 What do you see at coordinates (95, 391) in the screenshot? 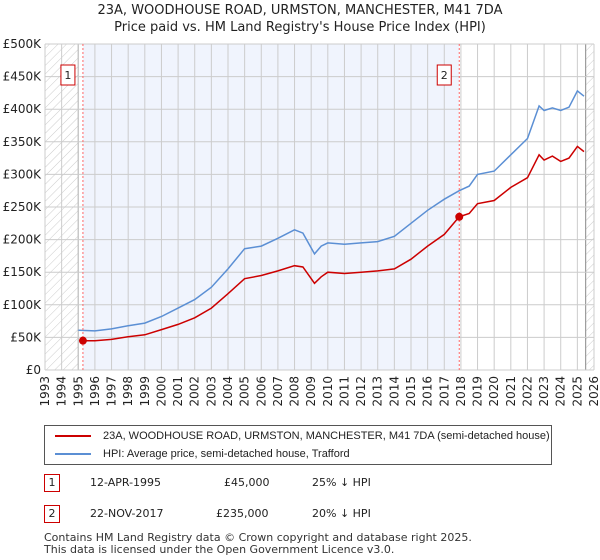
I see `x-tick-label: 1996` at bounding box center [95, 391].